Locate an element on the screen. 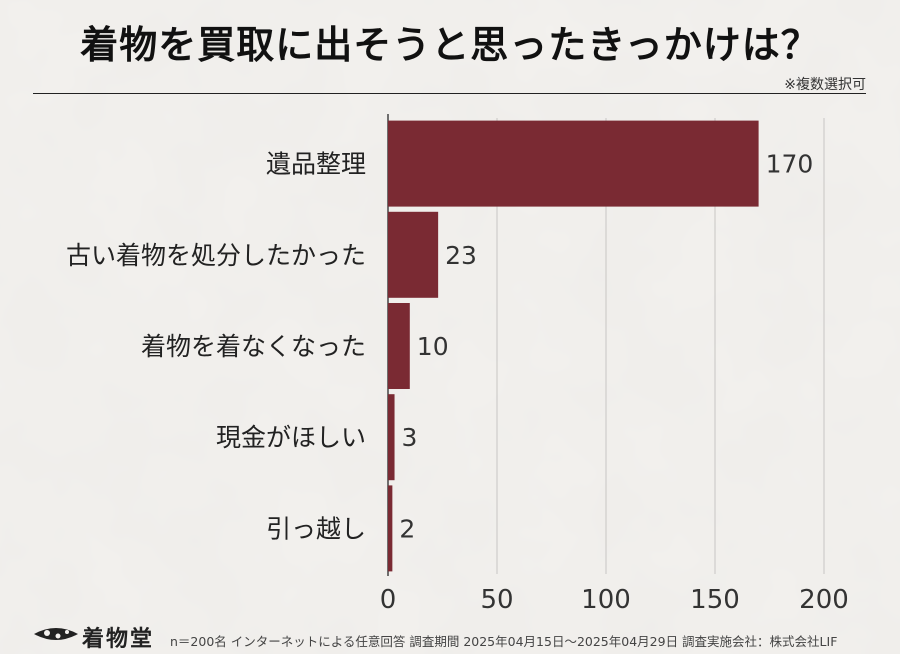 The width and height of the screenshot is (900, 654). x-tick-label: 150 is located at coordinates (715, 600).